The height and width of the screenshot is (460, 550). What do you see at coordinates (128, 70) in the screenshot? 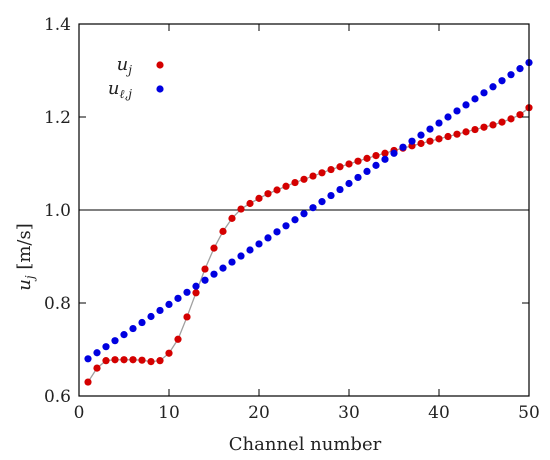
I see `legend-label-u-j-subscript: j` at bounding box center [128, 70].